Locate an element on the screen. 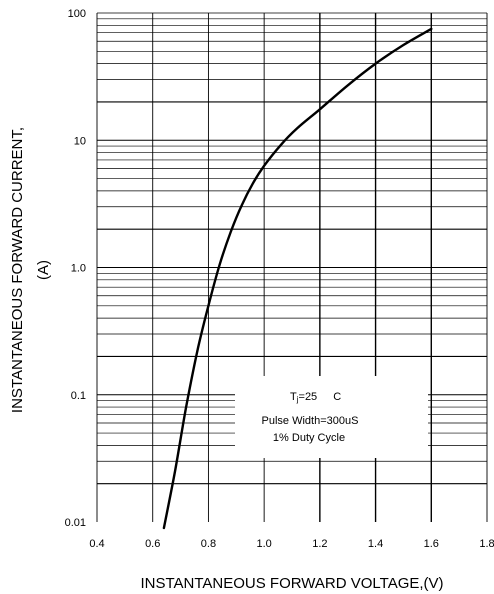 Image resolution: width=494 pixels, height=594 pixels. y-tick-labels: 100 10 1.0 0.1 0.01 is located at coordinates (75, 268).